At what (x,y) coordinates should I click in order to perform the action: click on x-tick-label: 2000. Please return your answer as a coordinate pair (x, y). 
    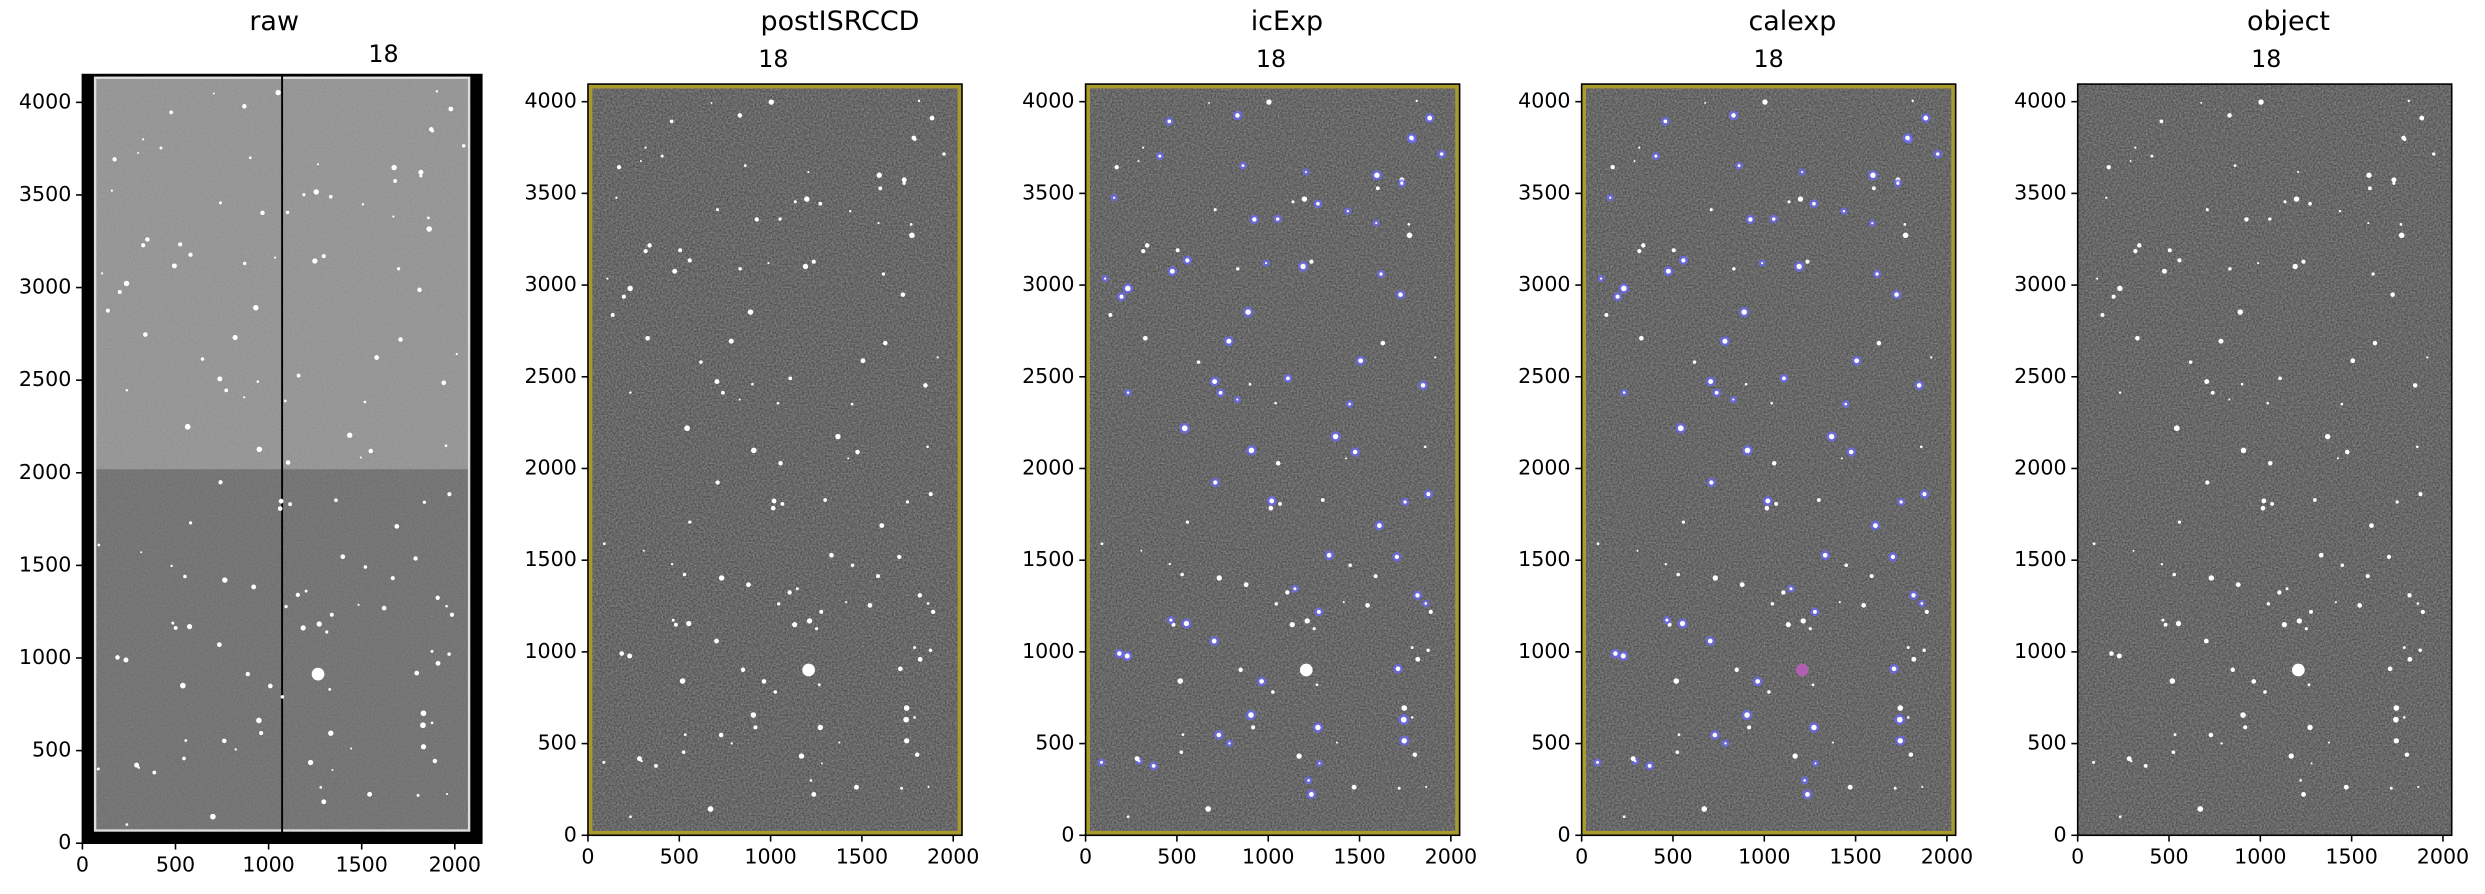
    Looking at the image, I should click on (953, 856).